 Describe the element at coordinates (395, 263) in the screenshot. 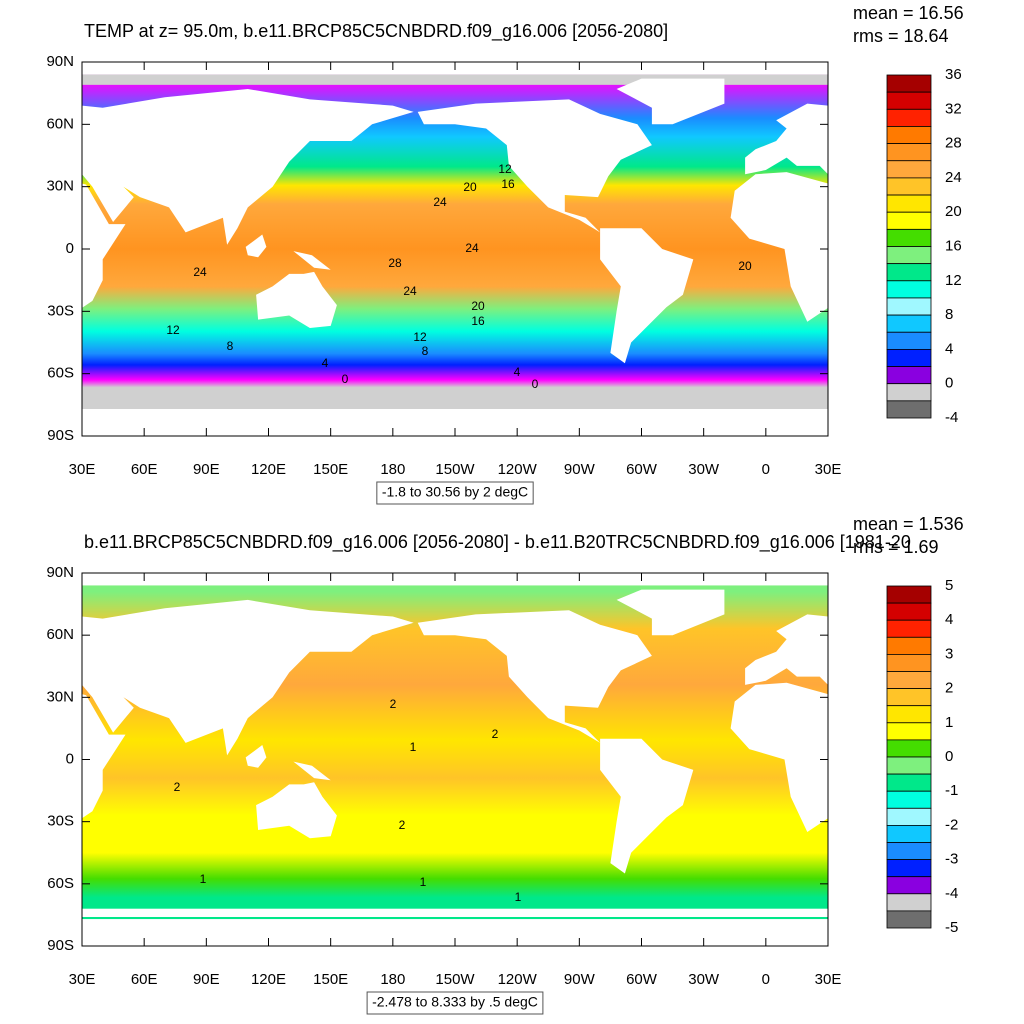

I see `contour-label: 28` at that location.